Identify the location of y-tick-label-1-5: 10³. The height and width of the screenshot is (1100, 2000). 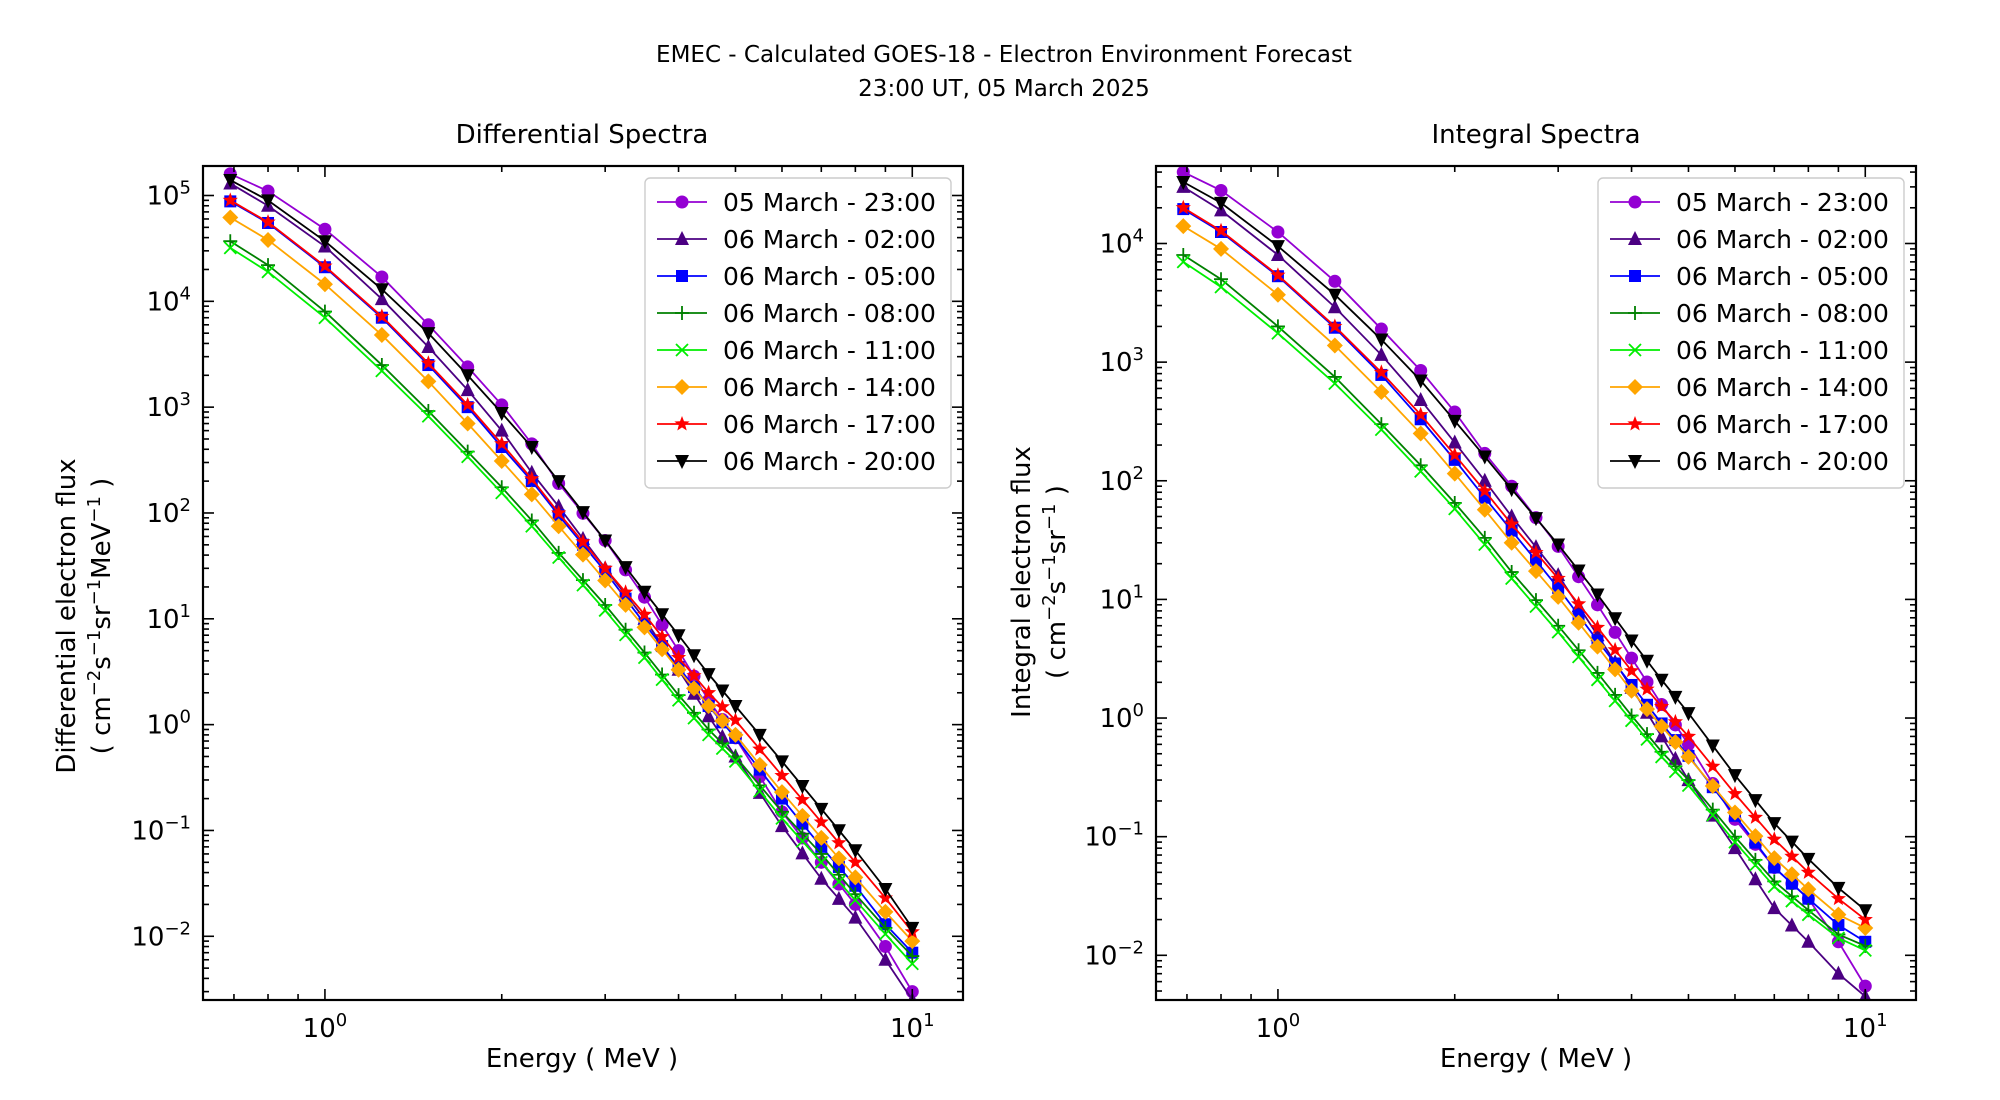
(1121, 361).